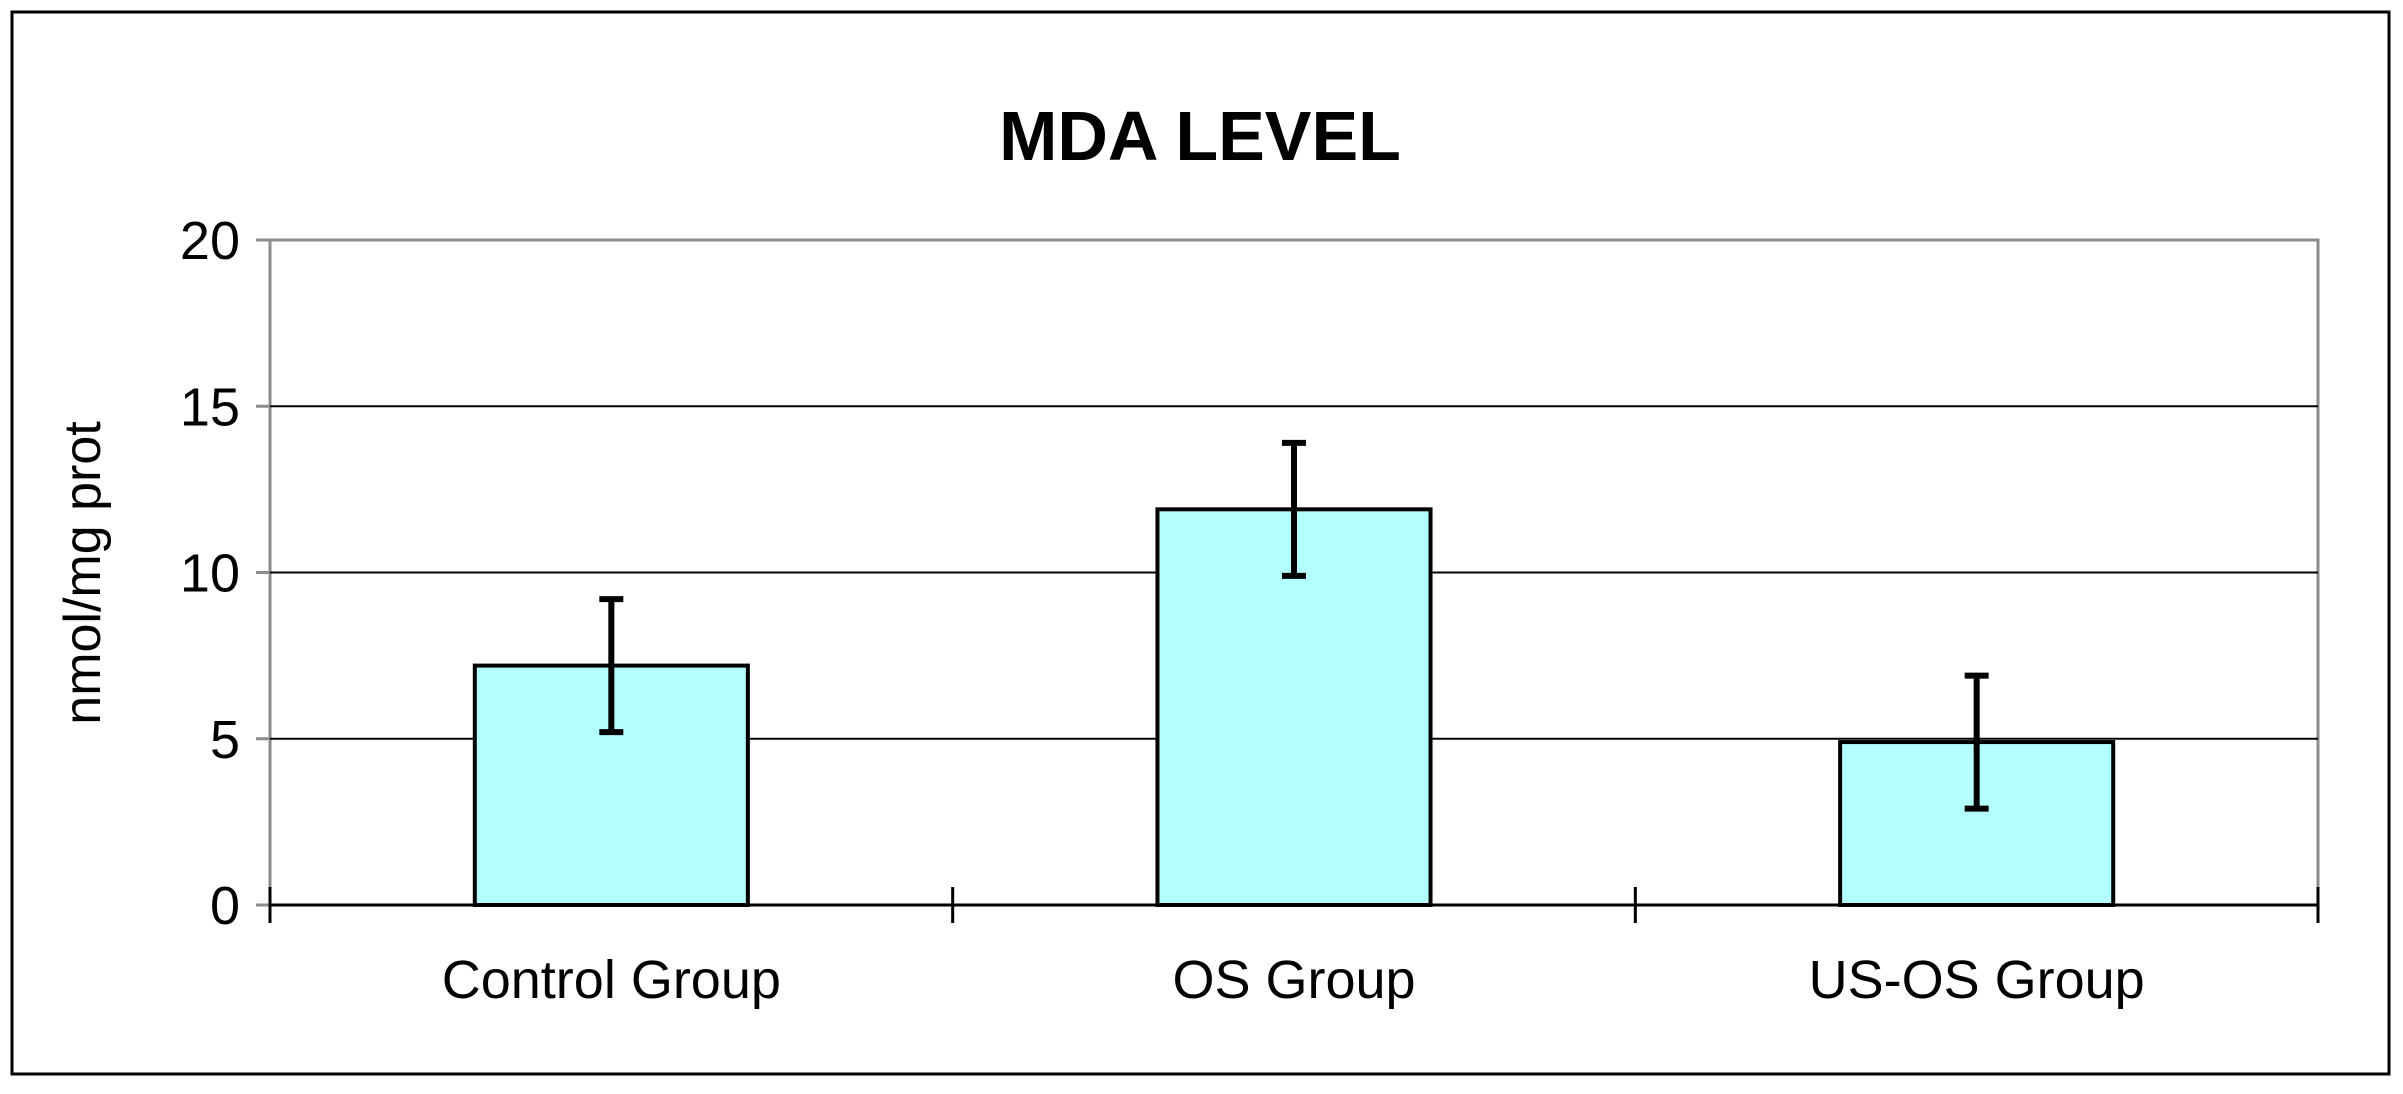 Image resolution: width=2403 pixels, height=1094 pixels. Describe the element at coordinates (83, 573) in the screenshot. I see `y-axis-label: nmol/mg prot` at that location.